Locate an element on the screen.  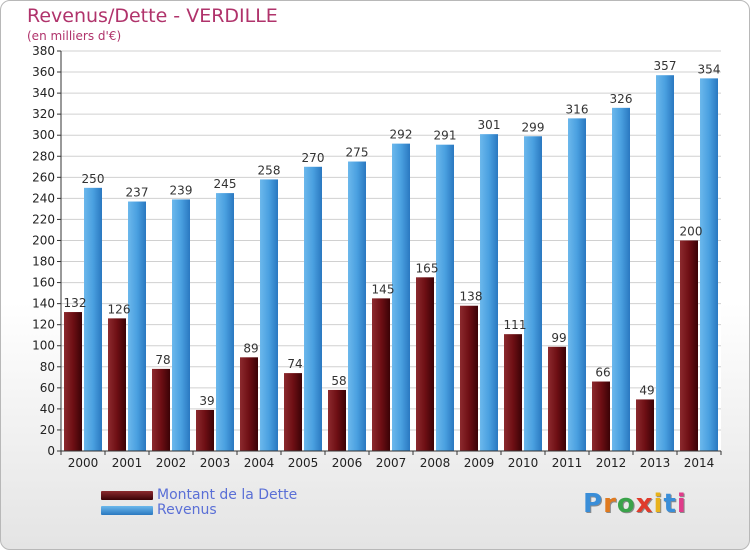
data-label-revenus: 291 is located at coordinates (445, 136).